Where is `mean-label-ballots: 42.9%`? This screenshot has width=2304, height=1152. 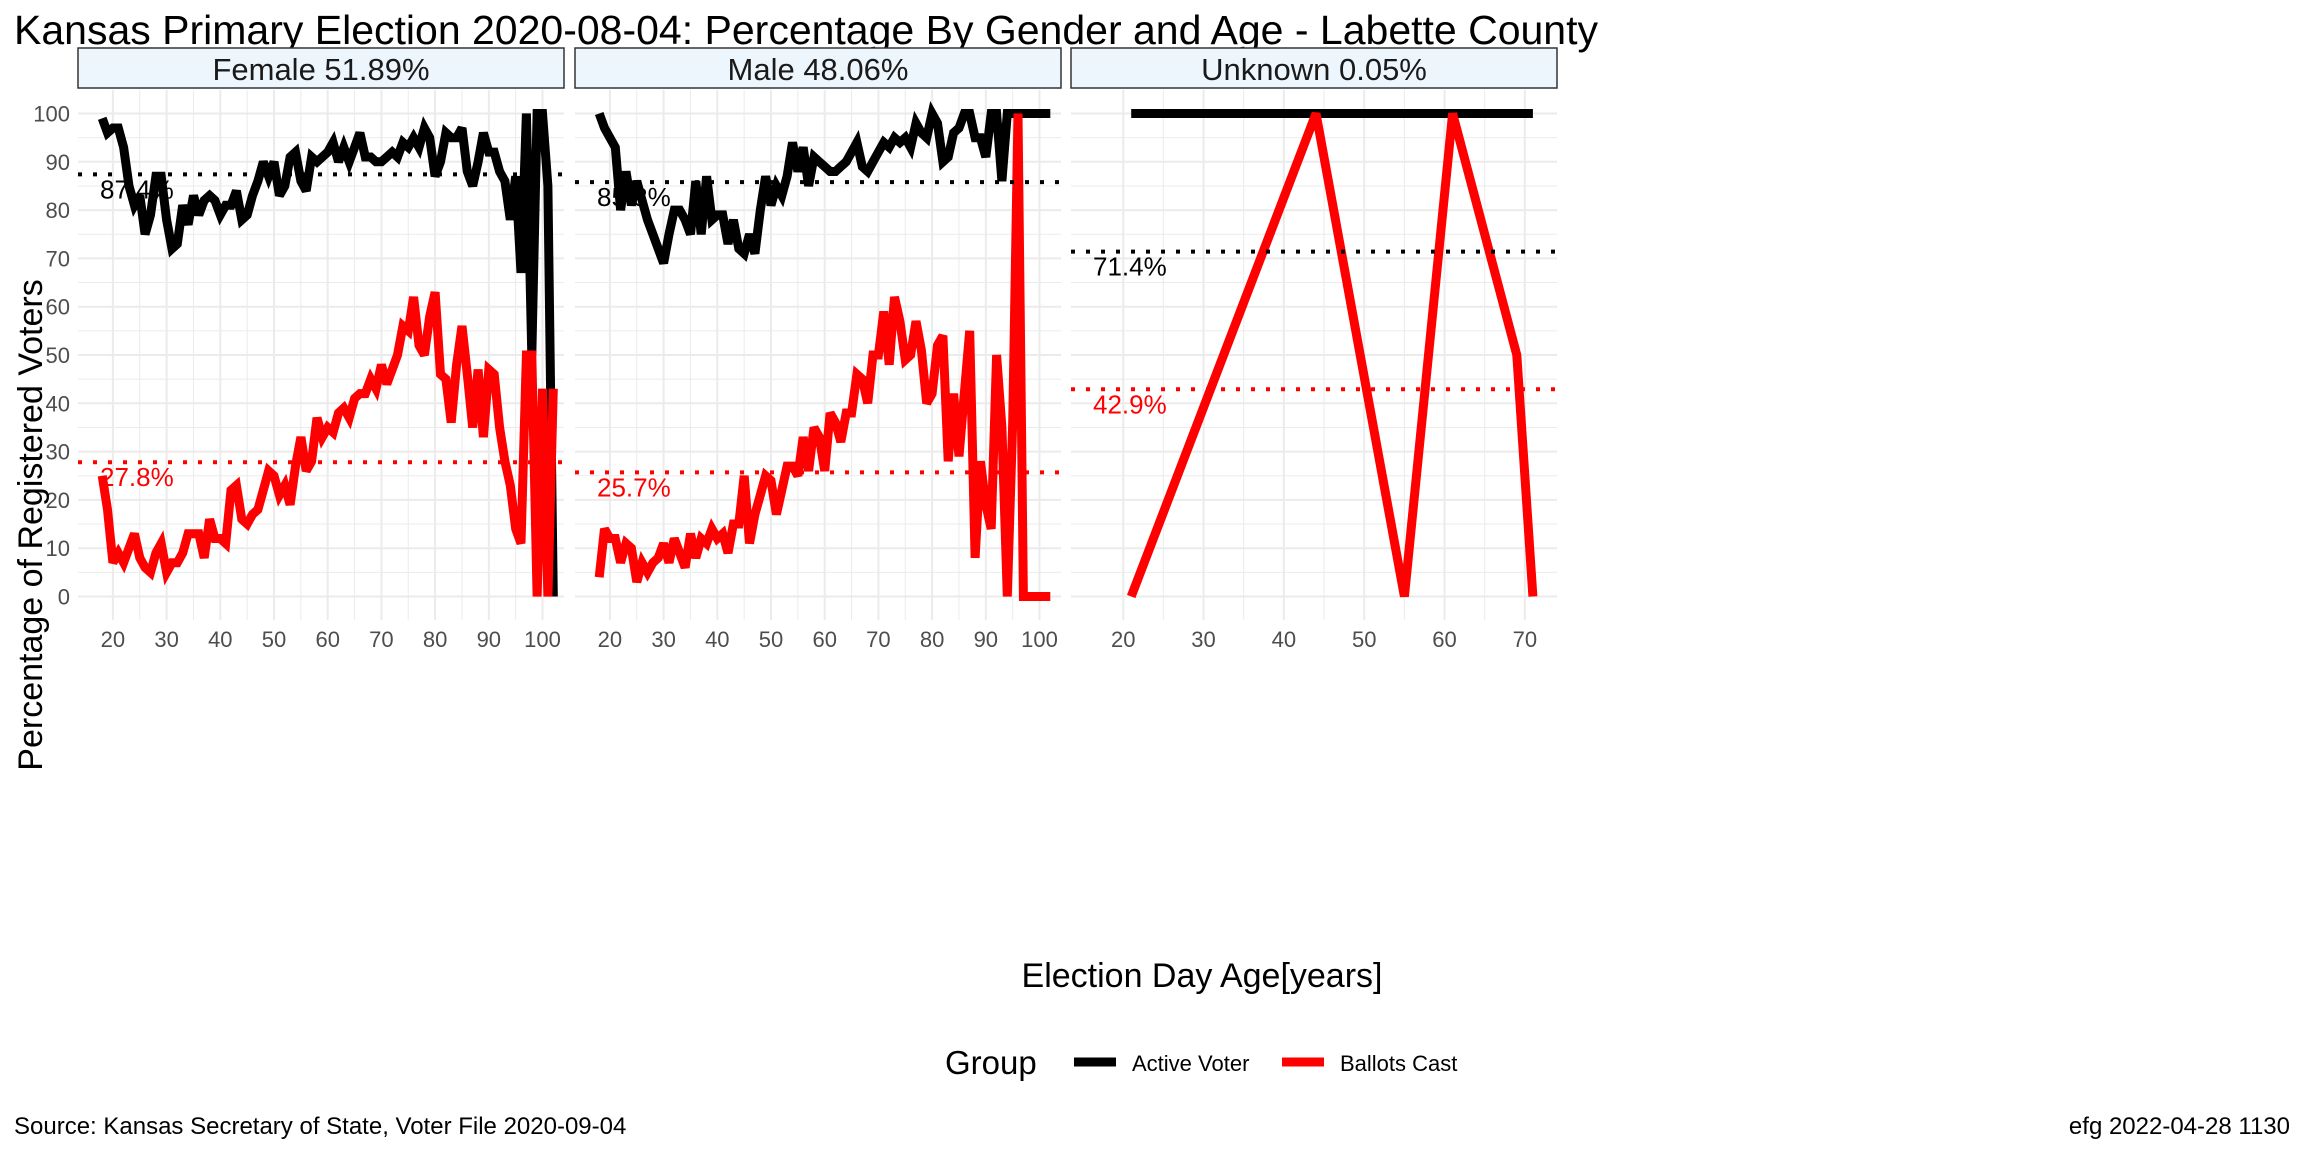
mean-label-ballots: 42.9% is located at coordinates (1130, 404).